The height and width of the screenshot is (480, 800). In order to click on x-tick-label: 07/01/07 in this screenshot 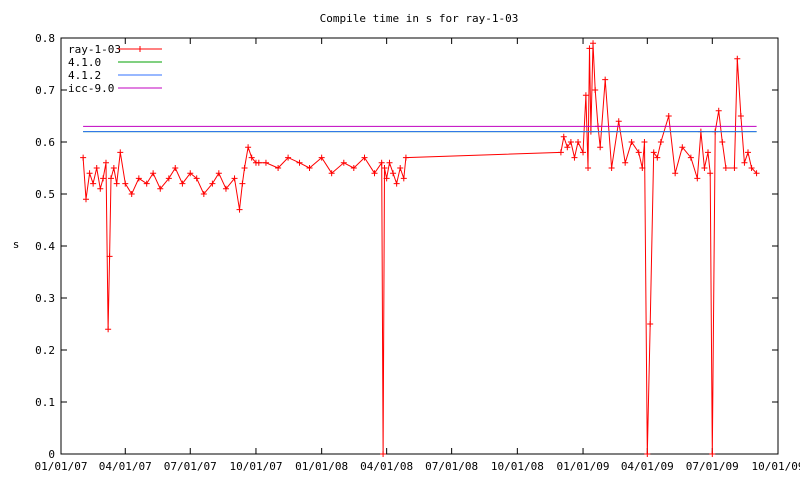, I will do `click(190, 466)`.